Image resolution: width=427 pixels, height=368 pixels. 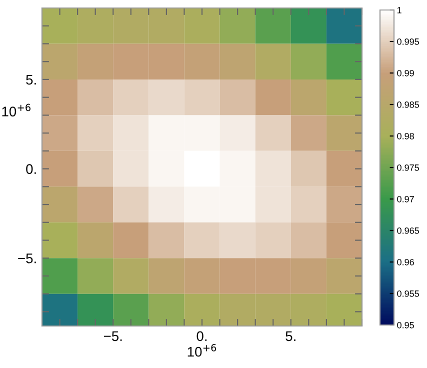 I want to click on y-tick-label: 0., so click(x=31, y=169).